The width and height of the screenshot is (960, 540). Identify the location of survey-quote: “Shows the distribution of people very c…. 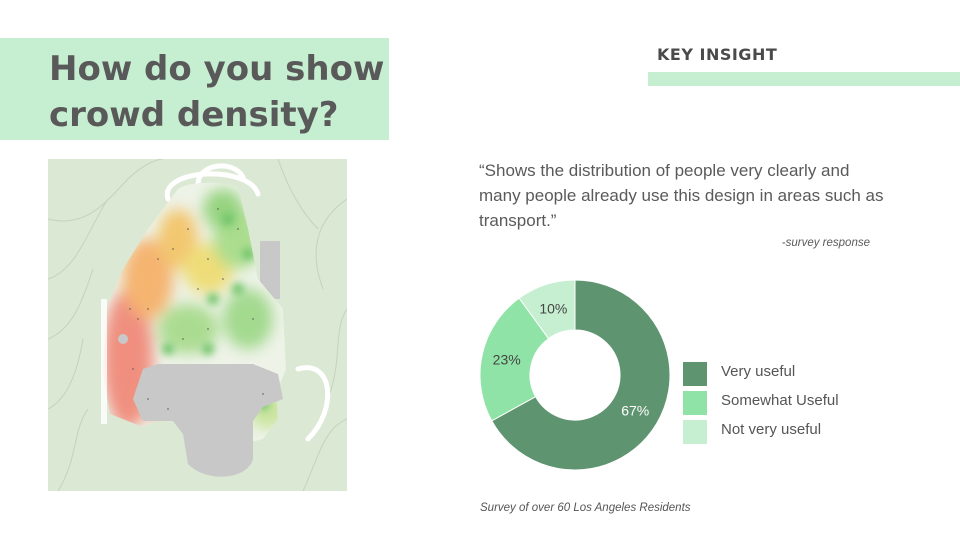
(681, 195).